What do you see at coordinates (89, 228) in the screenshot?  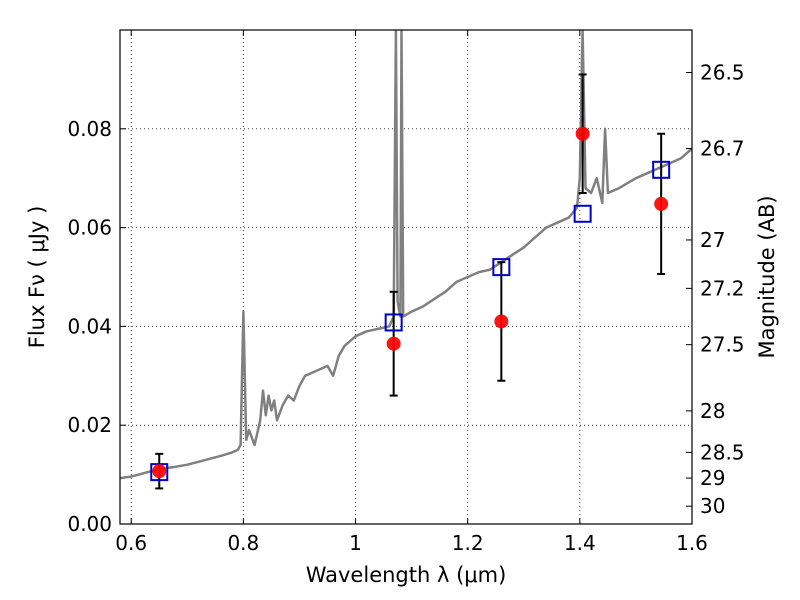 I see `y-tick-label: 0.06` at bounding box center [89, 228].